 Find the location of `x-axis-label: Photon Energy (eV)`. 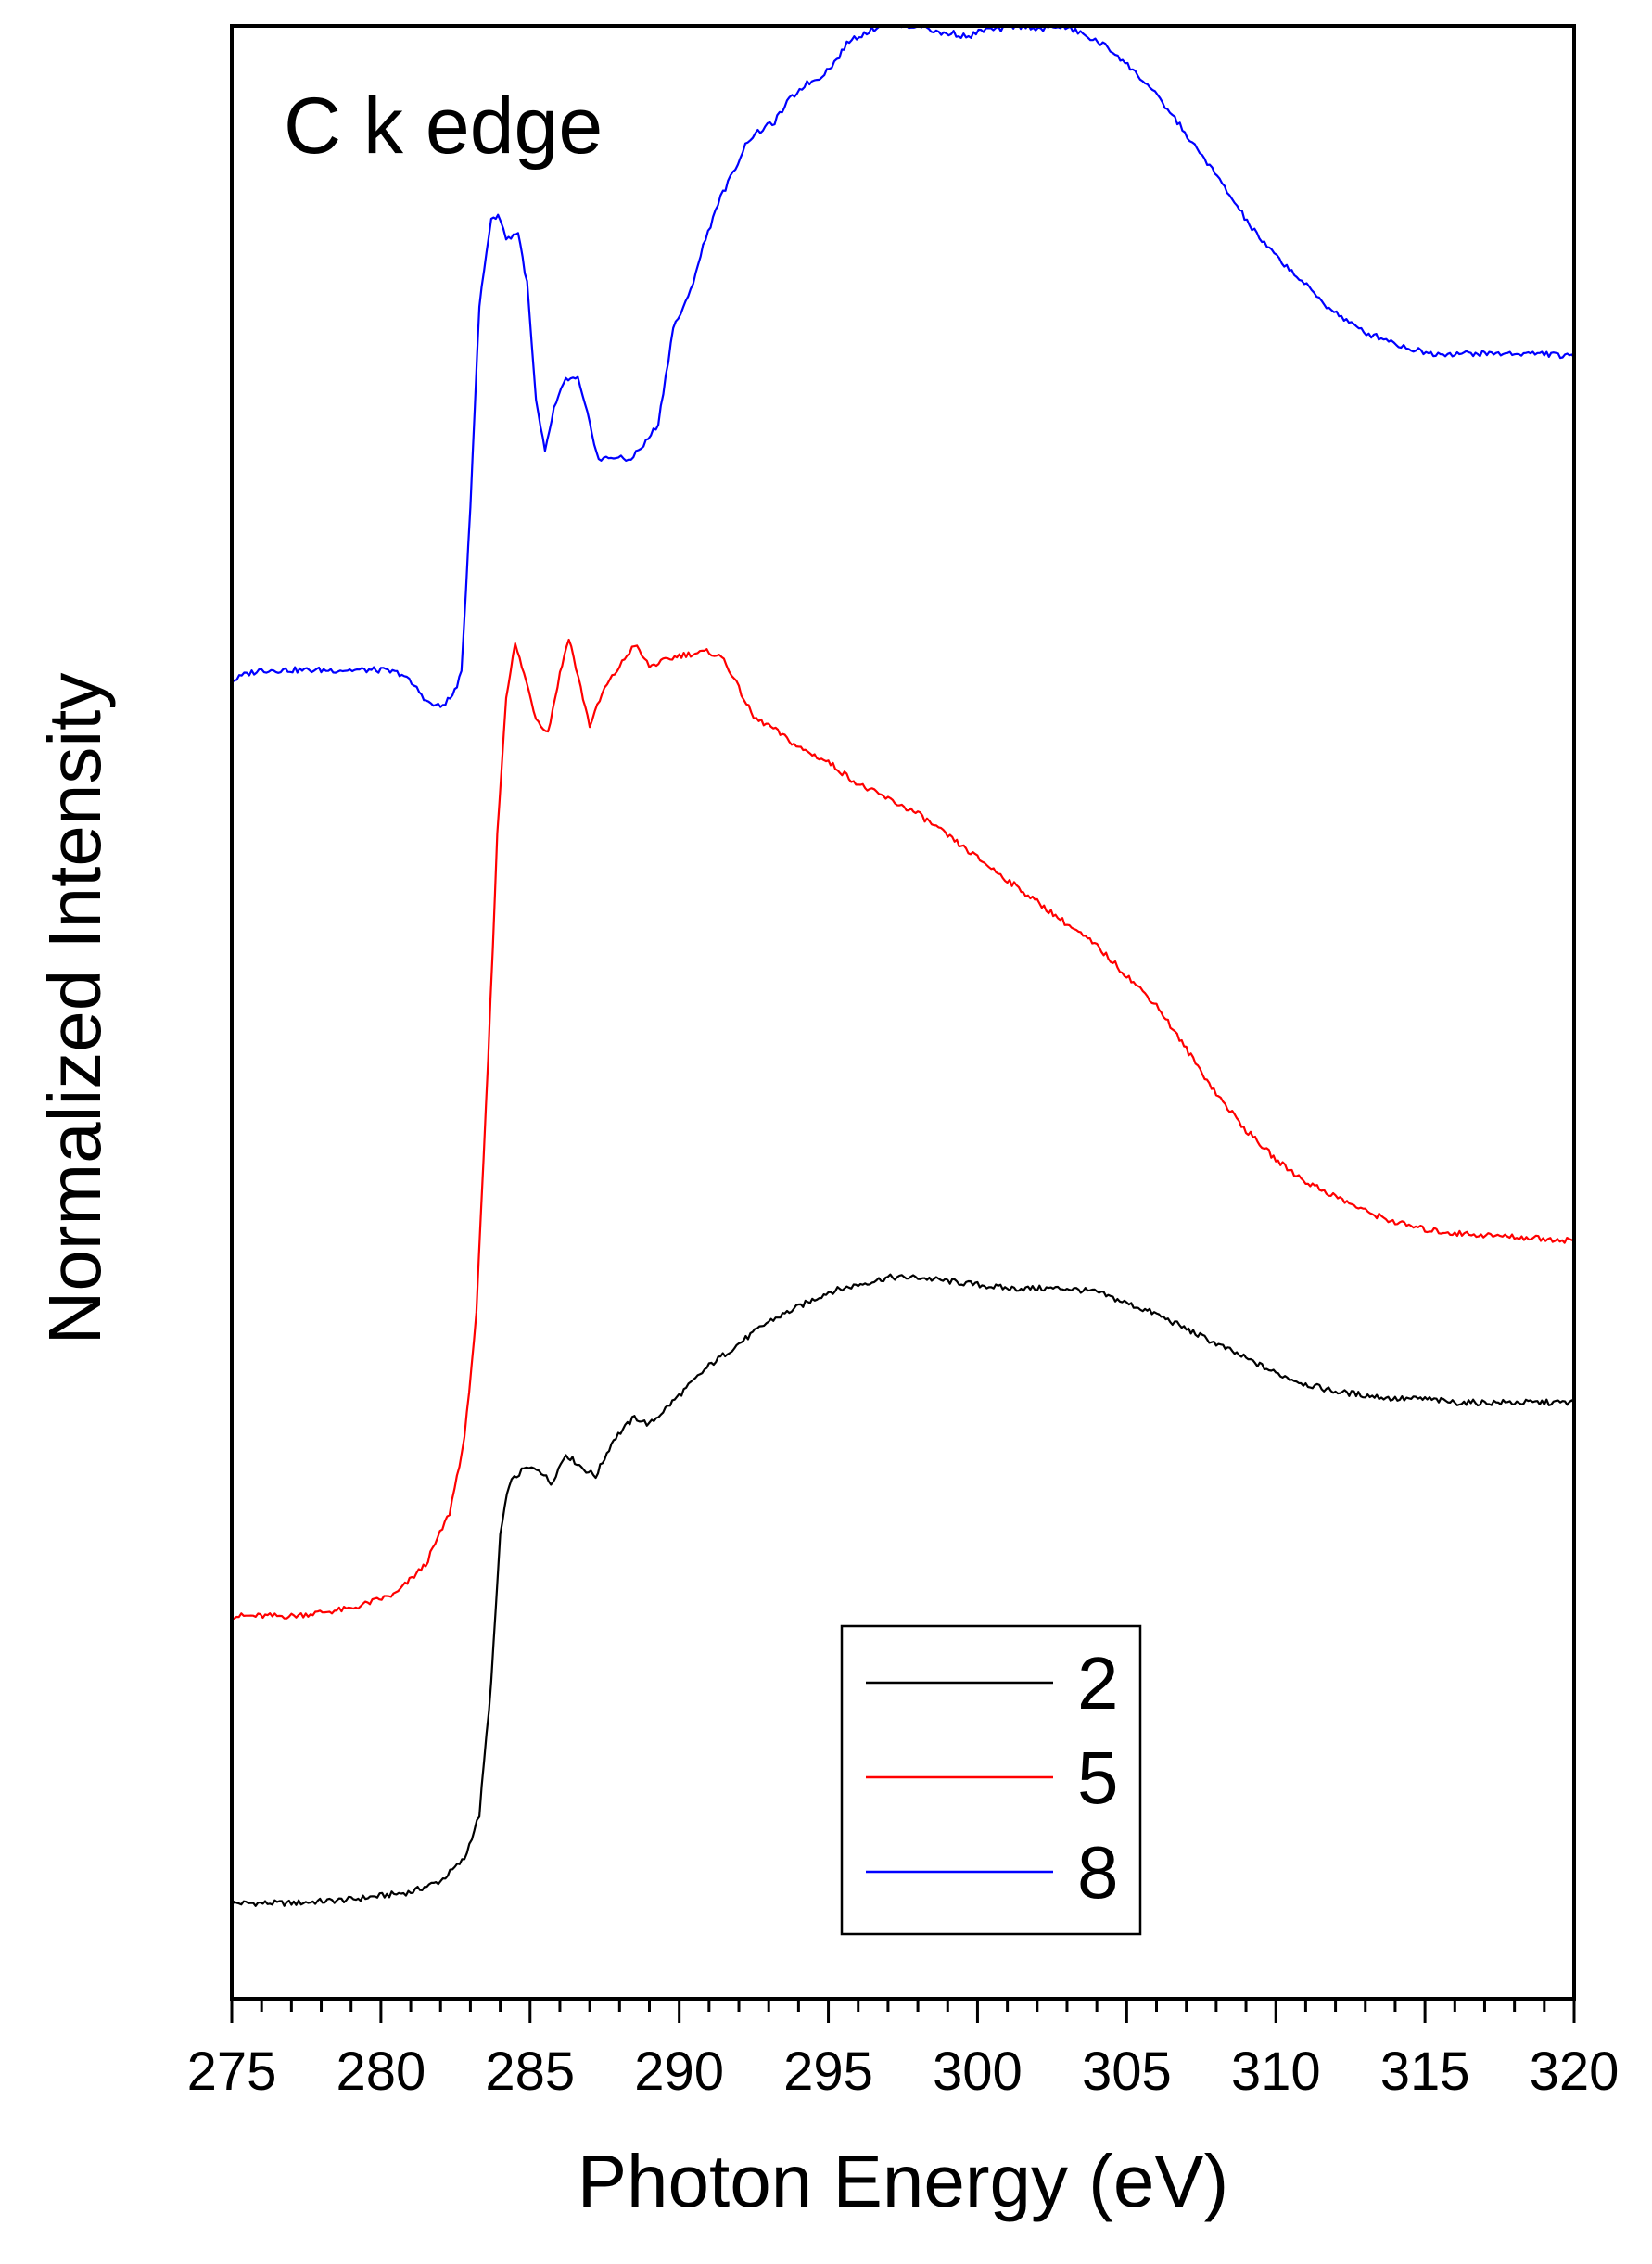

x-axis-label: Photon Energy (eV) is located at coordinates (903, 2181).